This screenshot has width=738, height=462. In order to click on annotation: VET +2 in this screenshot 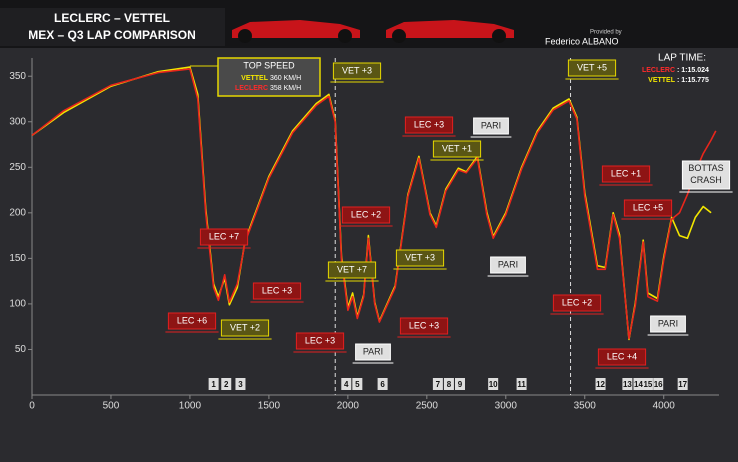, I will do `click(245, 327)`.